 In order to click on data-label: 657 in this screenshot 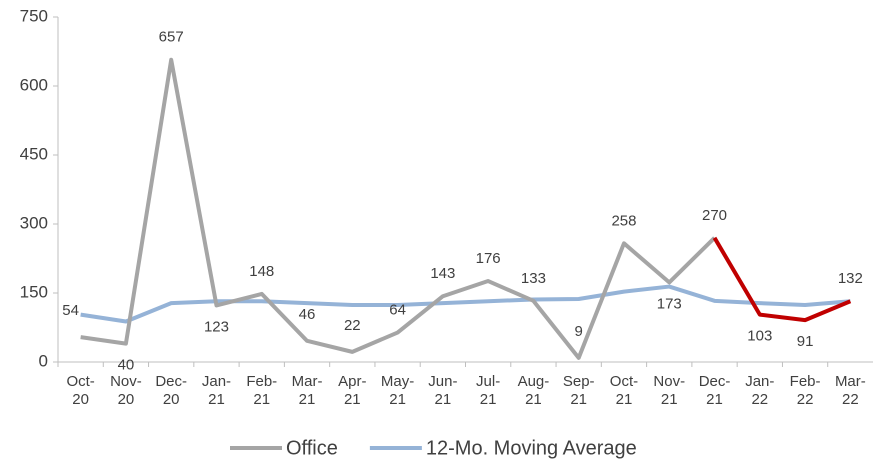, I will do `click(171, 37)`.